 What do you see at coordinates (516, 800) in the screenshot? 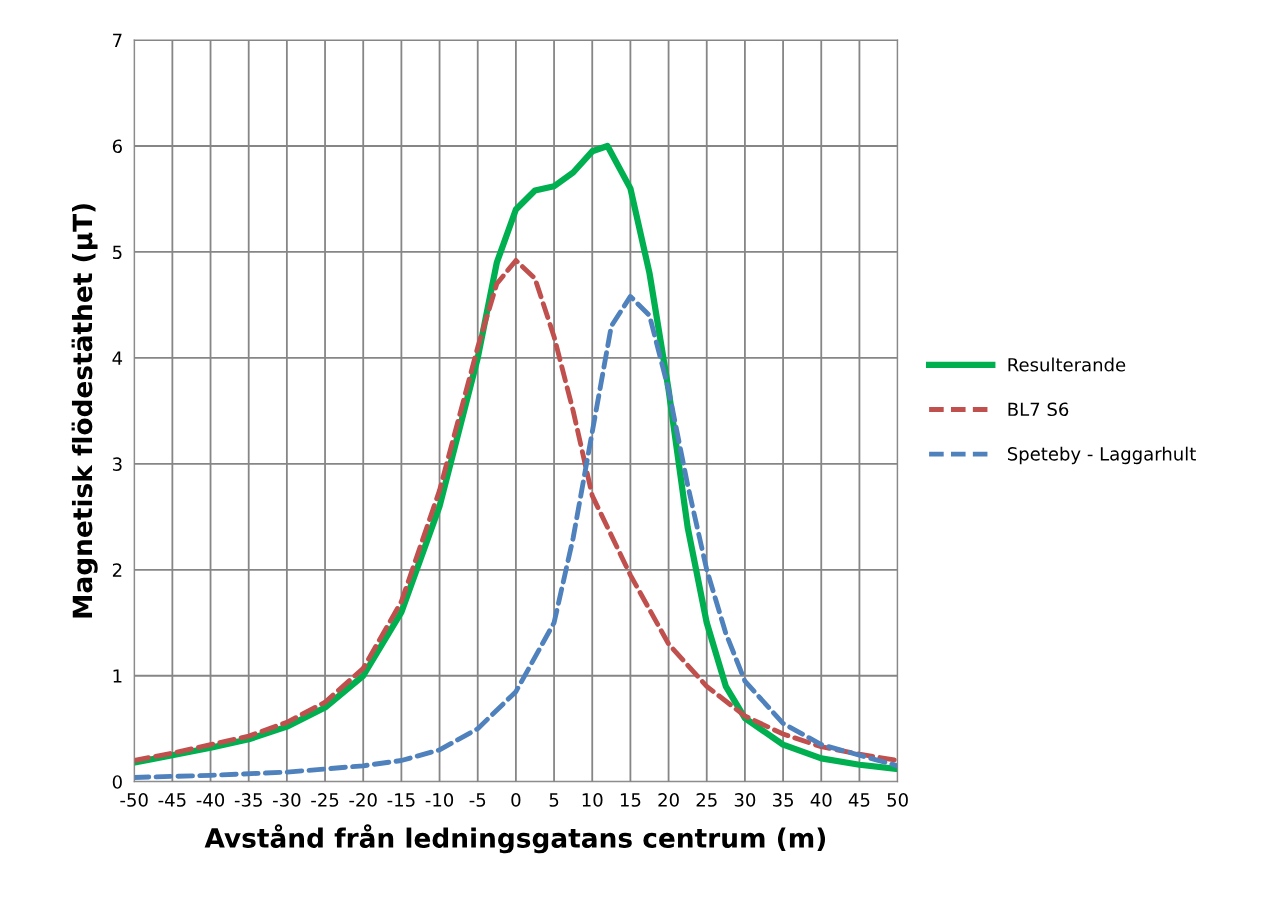
I see `x-tick-label: 0` at bounding box center [516, 800].